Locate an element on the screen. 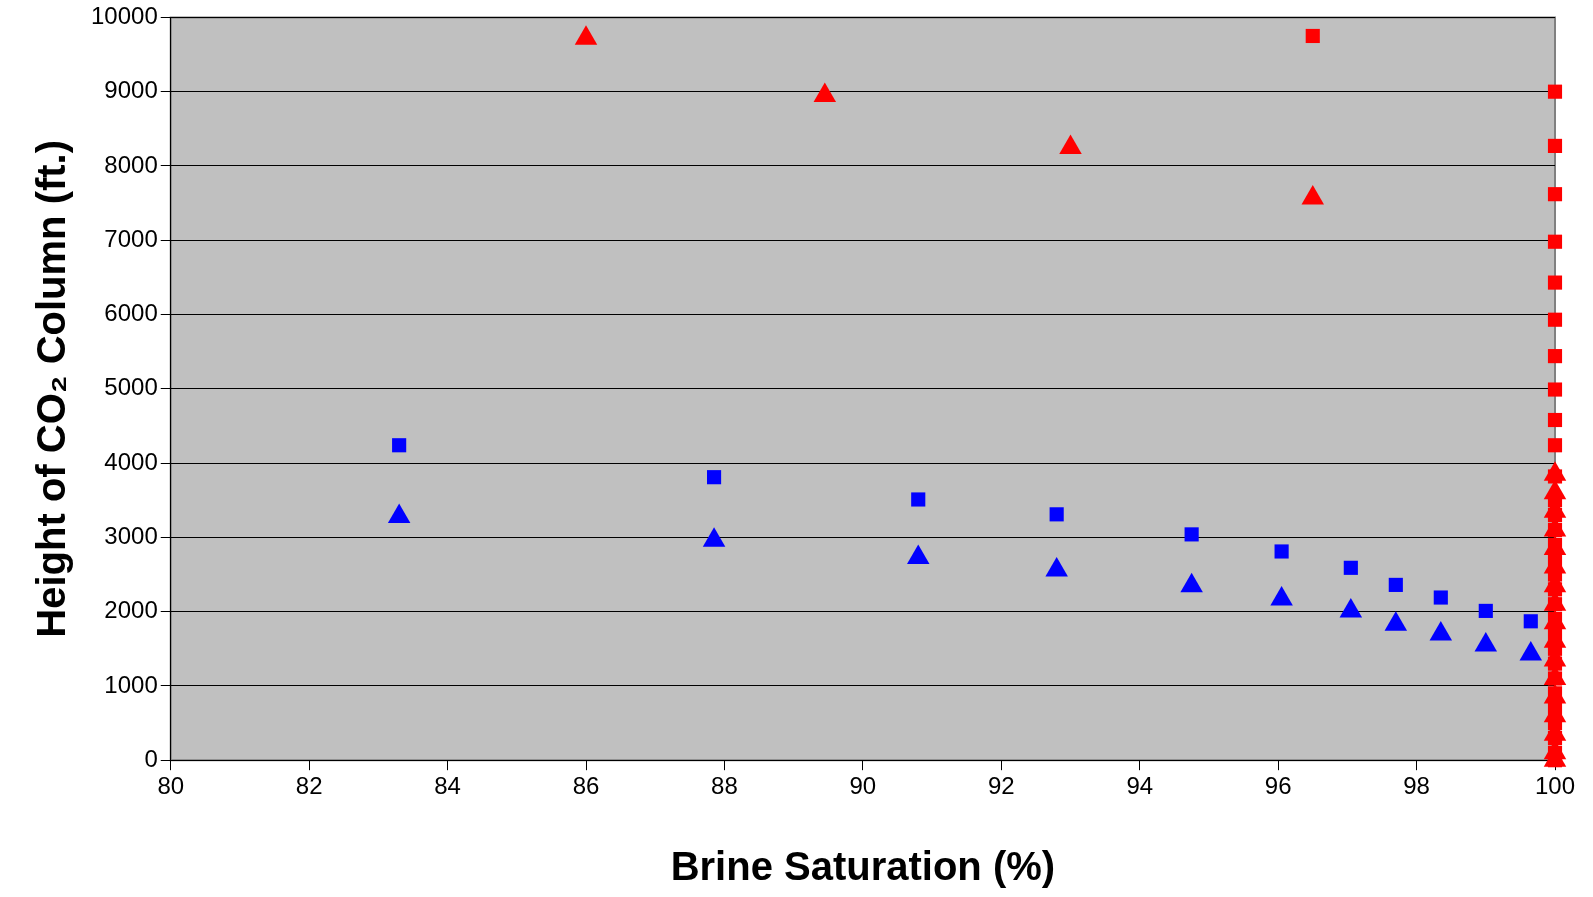 Image resolution: width=1593 pixels, height=897 pixels. y-tick-label: 5000 is located at coordinates (131, 387).